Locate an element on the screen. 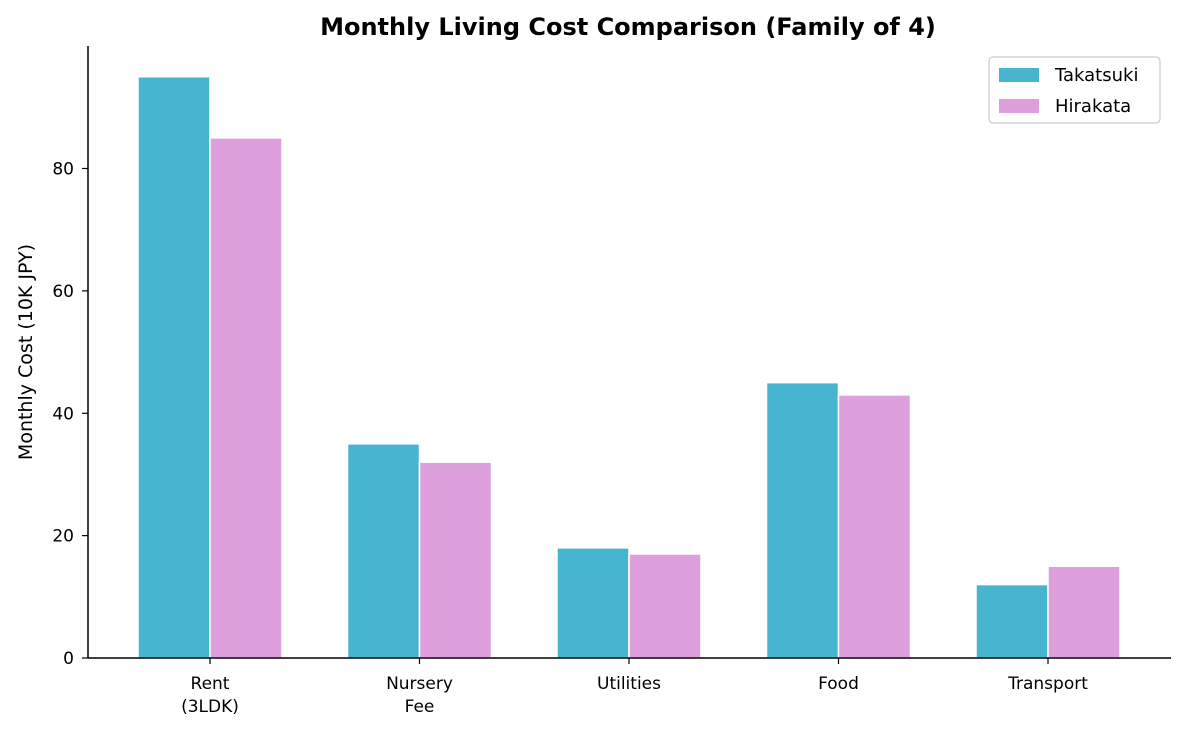 The height and width of the screenshot is (731, 1185). x-tick-label-3: Food is located at coordinates (838, 684).